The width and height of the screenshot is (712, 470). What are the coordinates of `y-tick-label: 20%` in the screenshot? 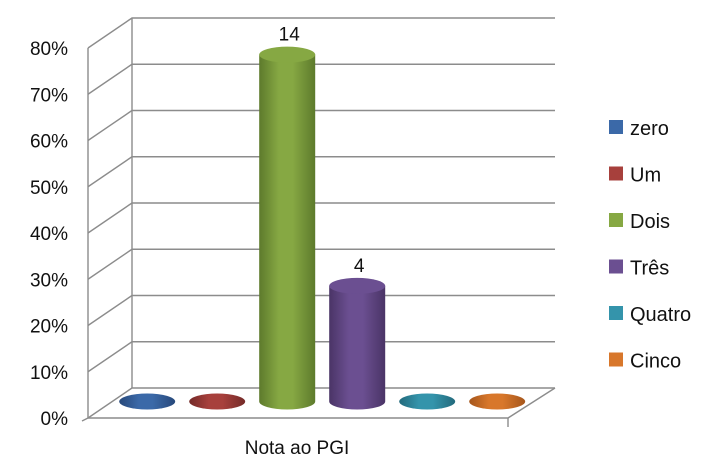 It's located at (49, 327).